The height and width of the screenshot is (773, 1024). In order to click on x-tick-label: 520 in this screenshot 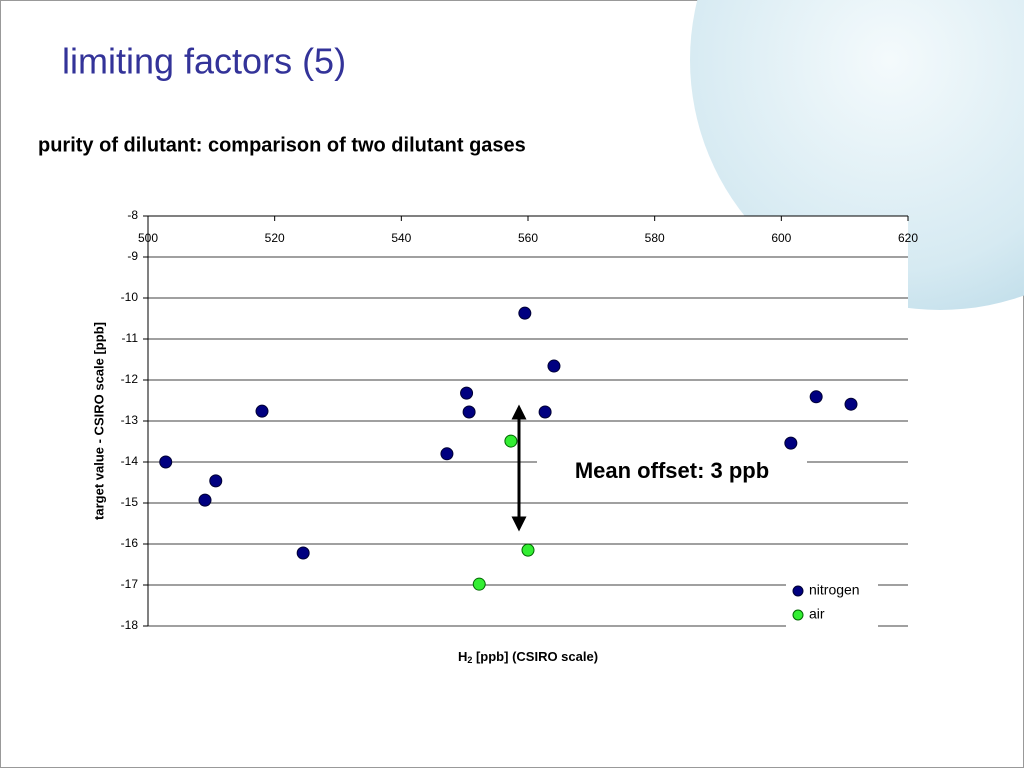, I will do `click(275, 238)`.